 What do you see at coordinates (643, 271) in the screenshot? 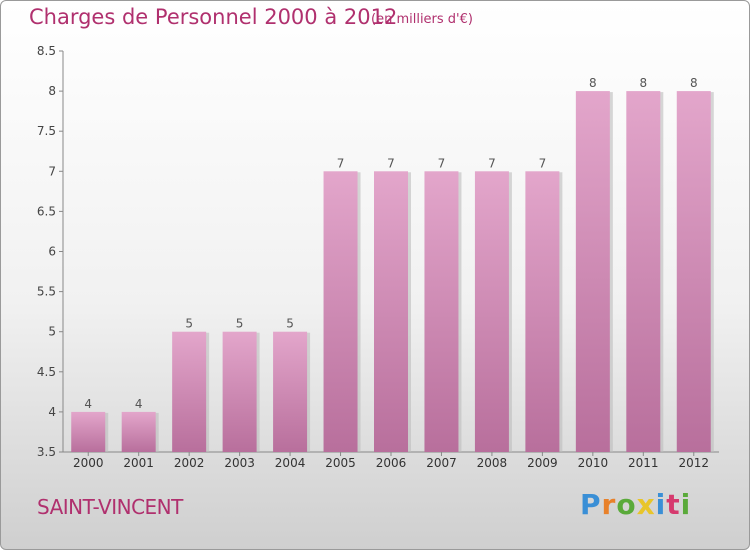
I see `bar-2011` at bounding box center [643, 271].